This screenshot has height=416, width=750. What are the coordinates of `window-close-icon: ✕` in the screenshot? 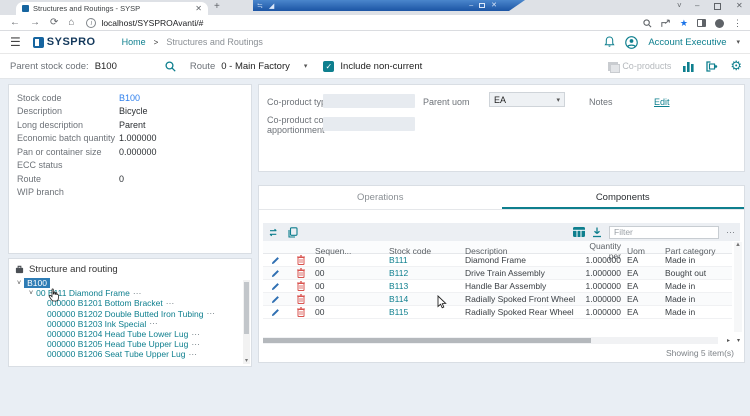 It's located at (739, 5).